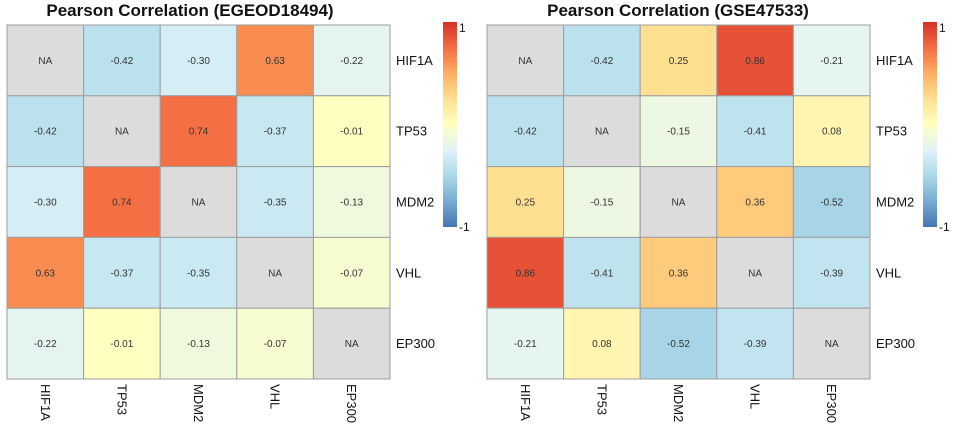  Describe the element at coordinates (46, 273) in the screenshot. I see `cell-value-label: 0.63` at that location.